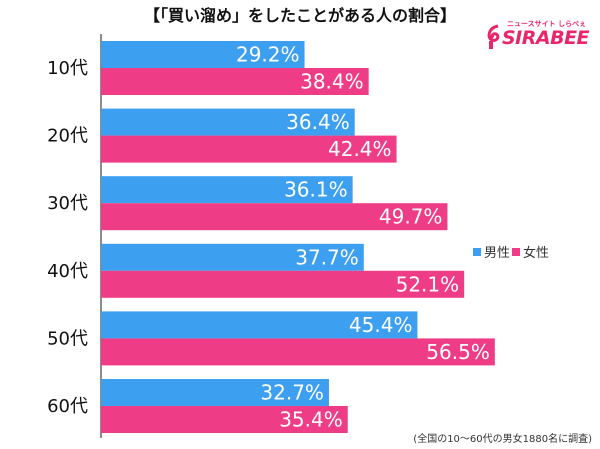  I want to click on data-label: 29.2%, so click(268, 55).